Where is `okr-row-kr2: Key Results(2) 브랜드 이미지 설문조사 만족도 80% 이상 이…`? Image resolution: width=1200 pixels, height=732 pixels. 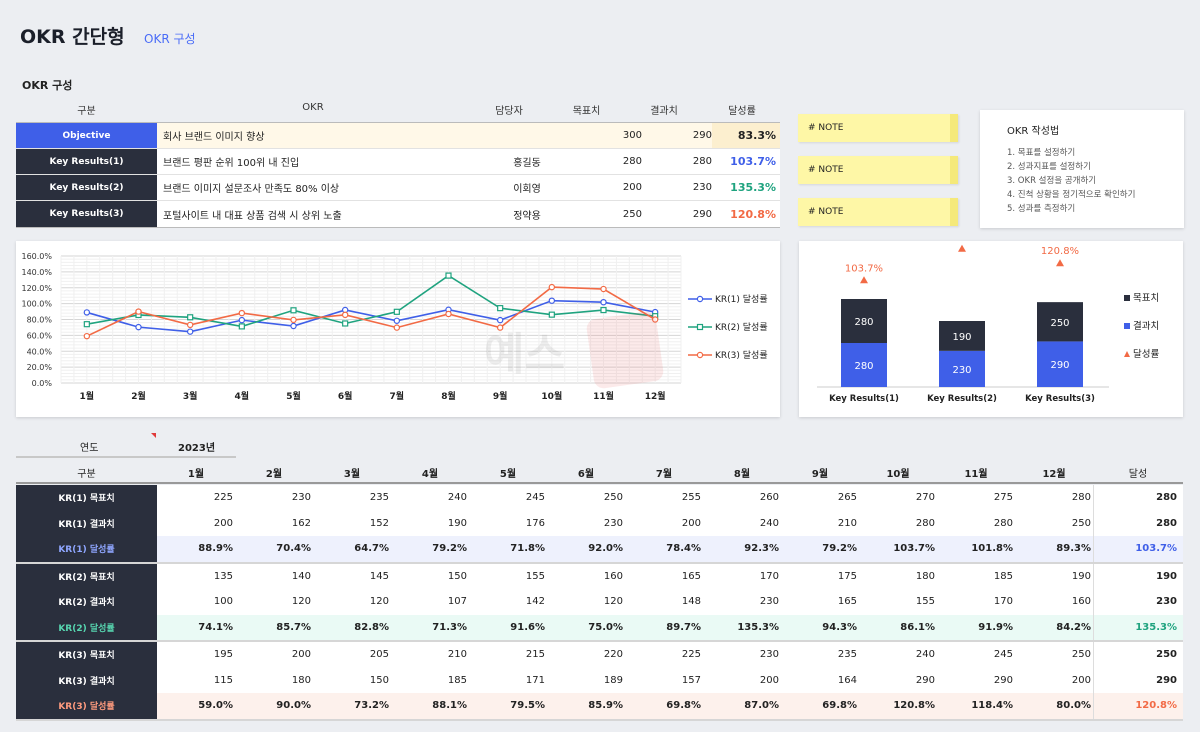
okr-row-kr2: Key Results(2) 브랜드 이미지 설문조사 만족도 80% 이상 이… is located at coordinates (398, 188).